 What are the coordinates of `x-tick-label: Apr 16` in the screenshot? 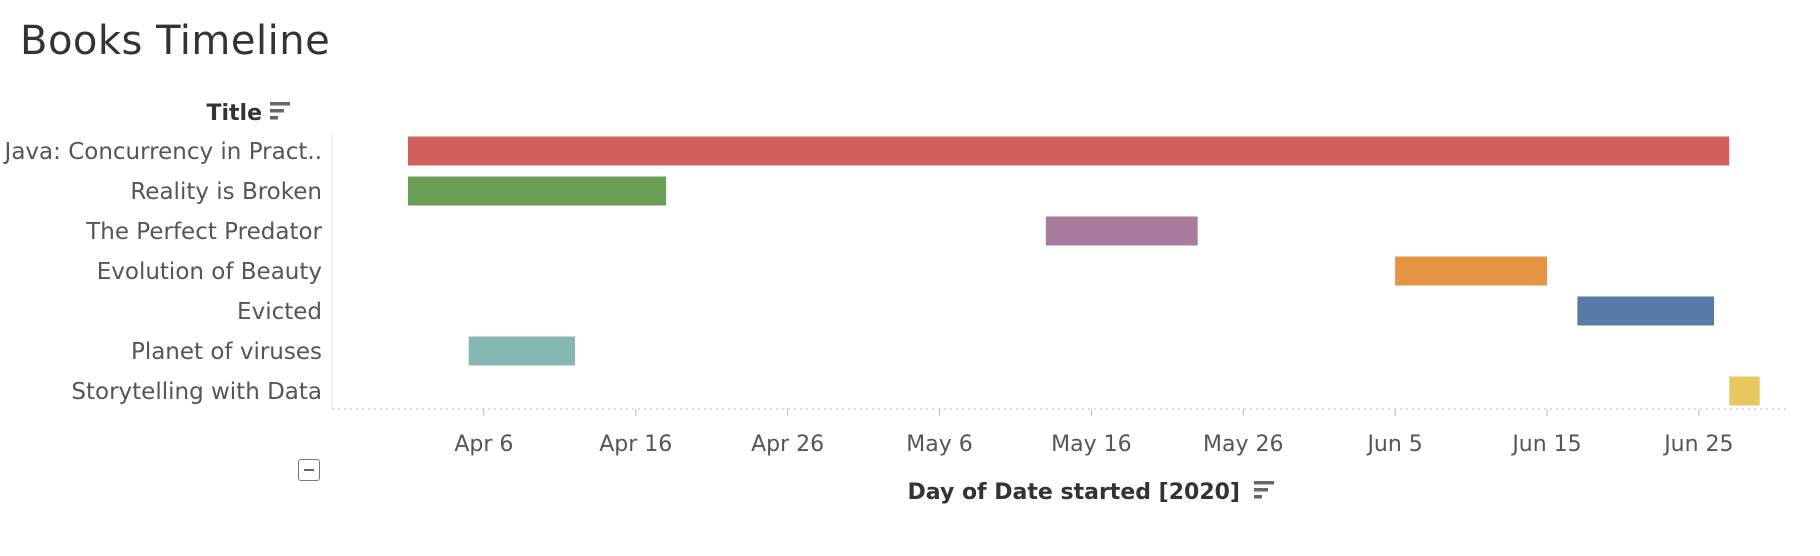 It's located at (635, 444).